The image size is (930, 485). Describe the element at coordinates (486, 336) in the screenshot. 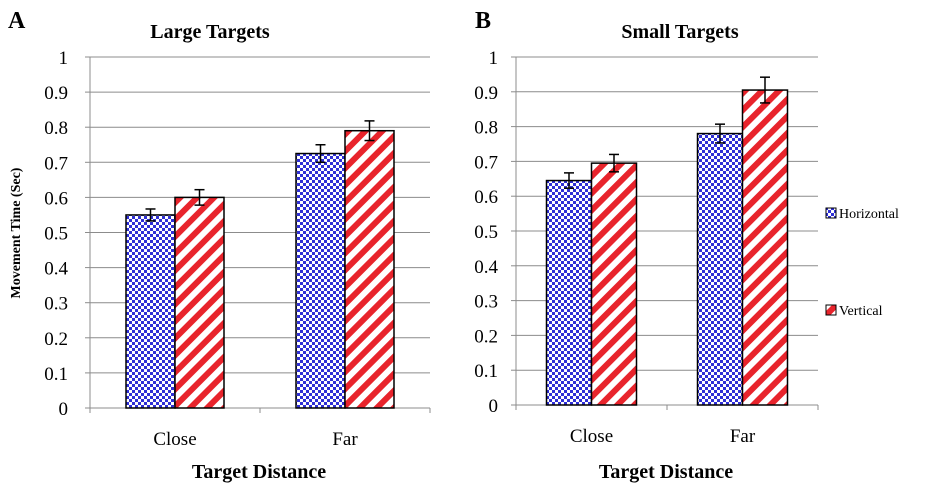

I see `panel-b-ytick-label: 0.2` at that location.